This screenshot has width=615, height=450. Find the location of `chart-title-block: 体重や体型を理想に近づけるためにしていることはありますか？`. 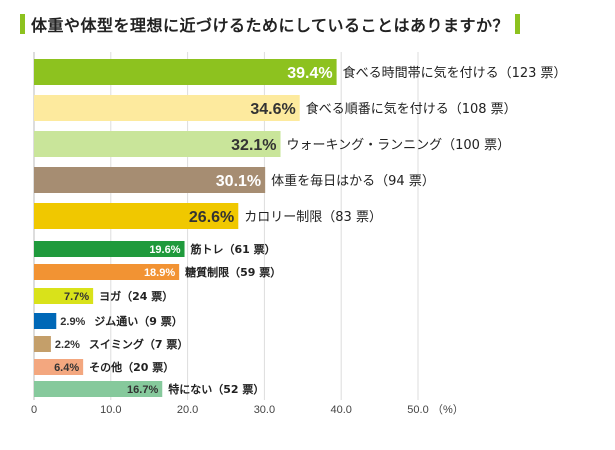

chart-title-block: 体重や体型を理想に近づけるためにしていることはありますか？ is located at coordinates (270, 24).